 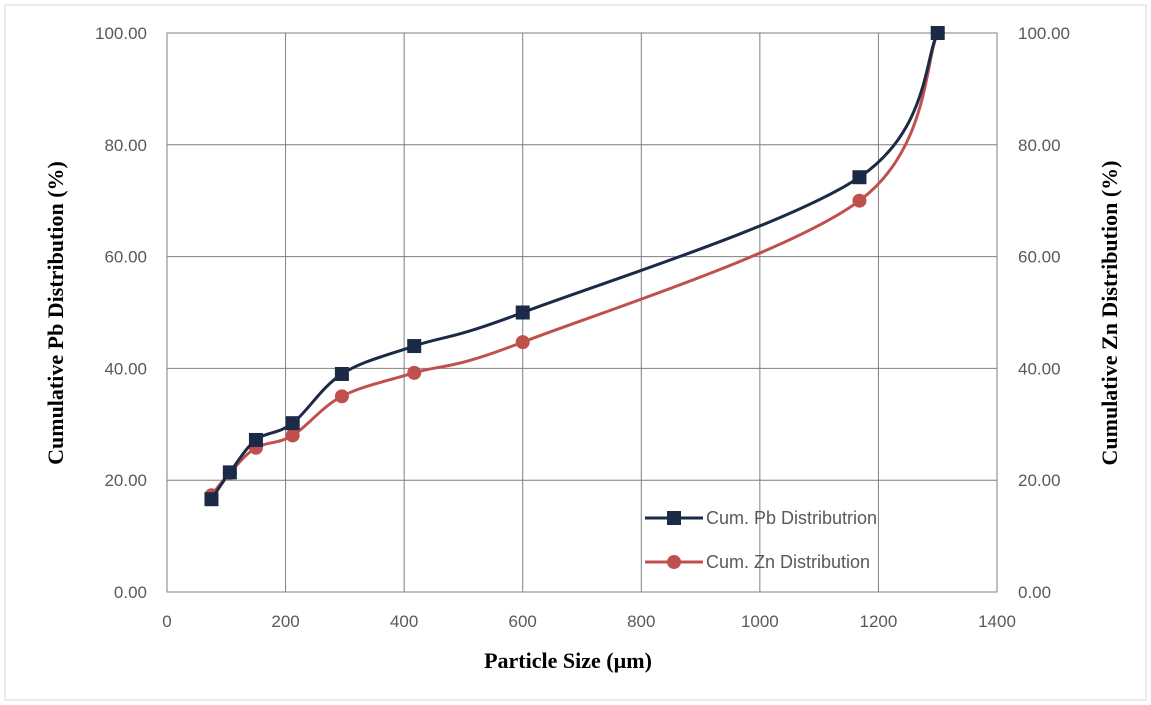 I want to click on y-tick-label: 40.00, so click(x=125, y=368).